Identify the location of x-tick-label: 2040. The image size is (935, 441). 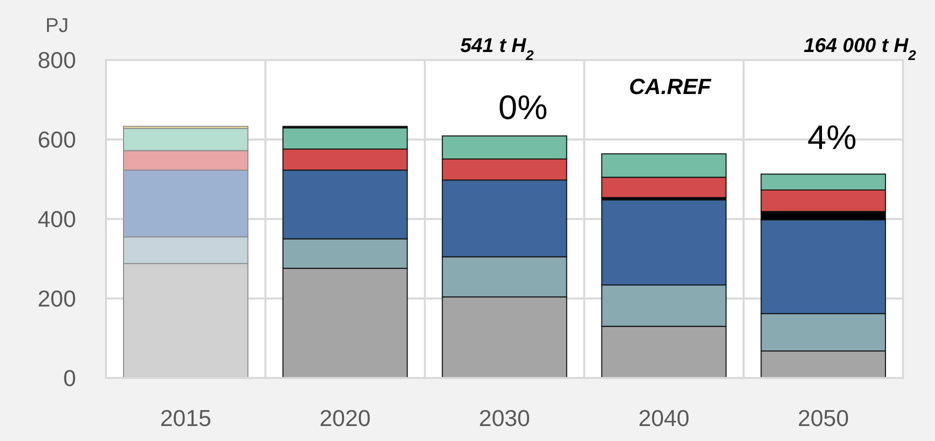
(664, 418).